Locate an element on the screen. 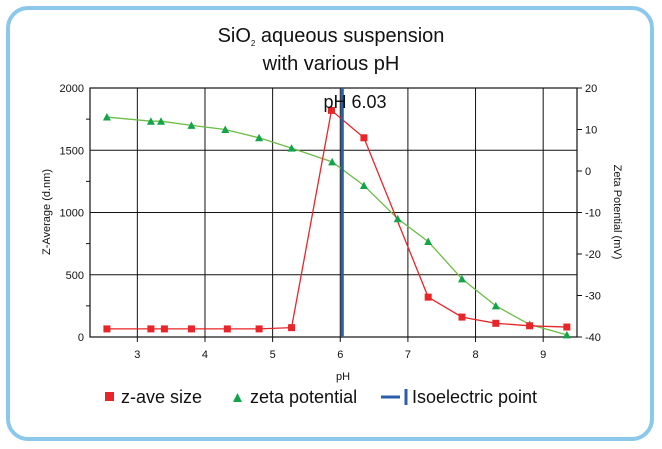 The image size is (662, 449). isoelectric-label: pH 6.03 is located at coordinates (354, 102).